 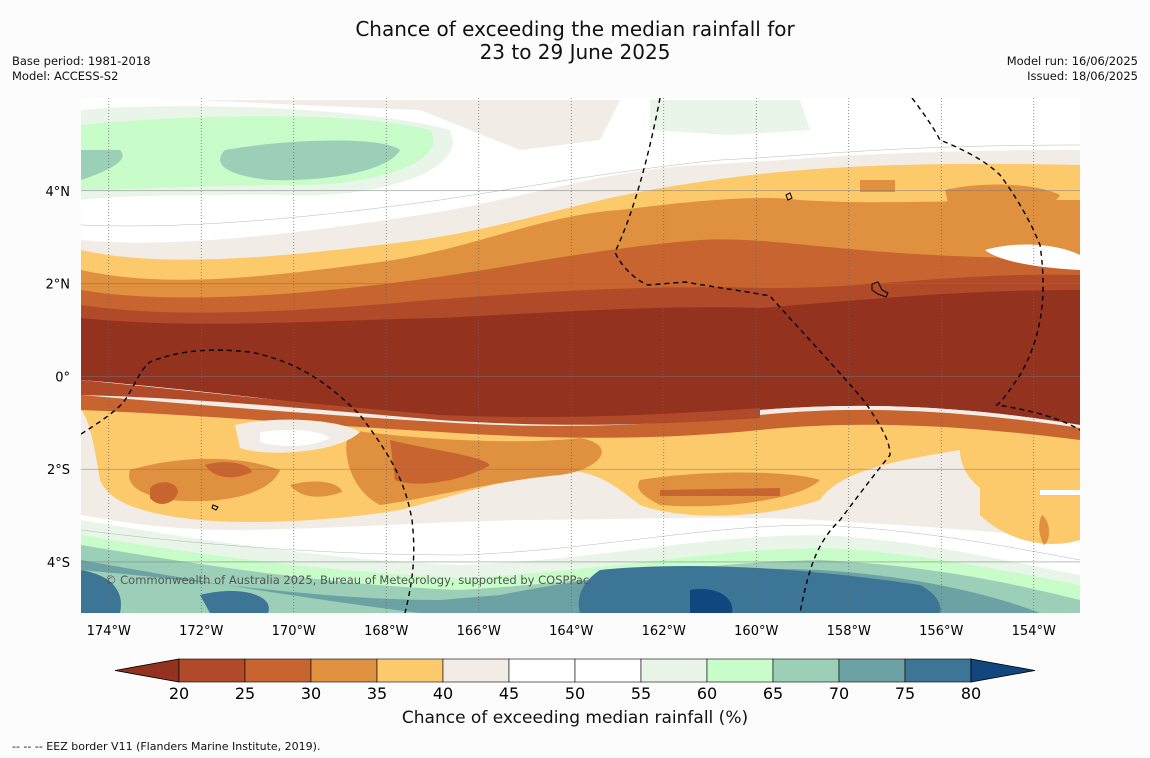 What do you see at coordinates (509, 692) in the screenshot?
I see `colorbar-tick-label: 45` at bounding box center [509, 692].